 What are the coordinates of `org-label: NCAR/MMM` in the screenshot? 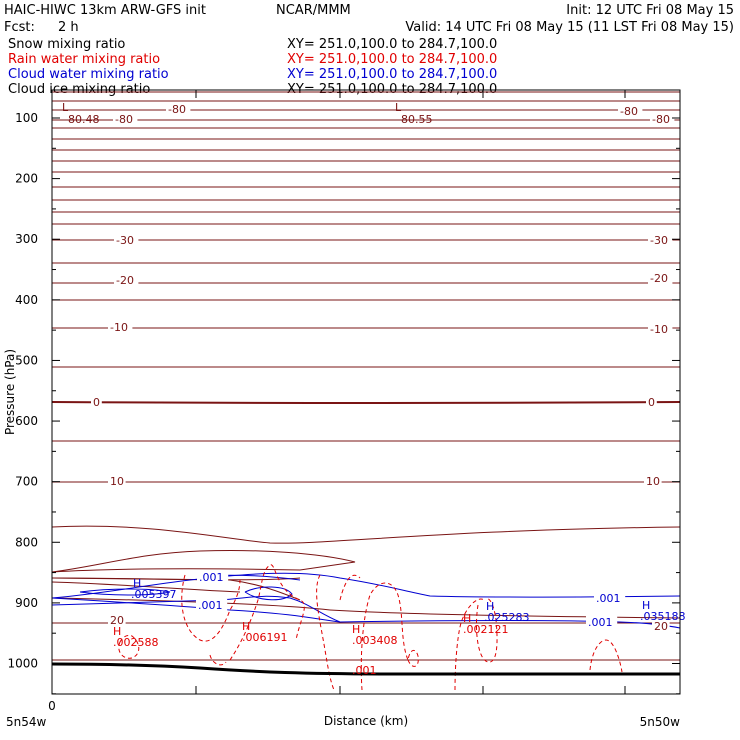 It's located at (313, 10).